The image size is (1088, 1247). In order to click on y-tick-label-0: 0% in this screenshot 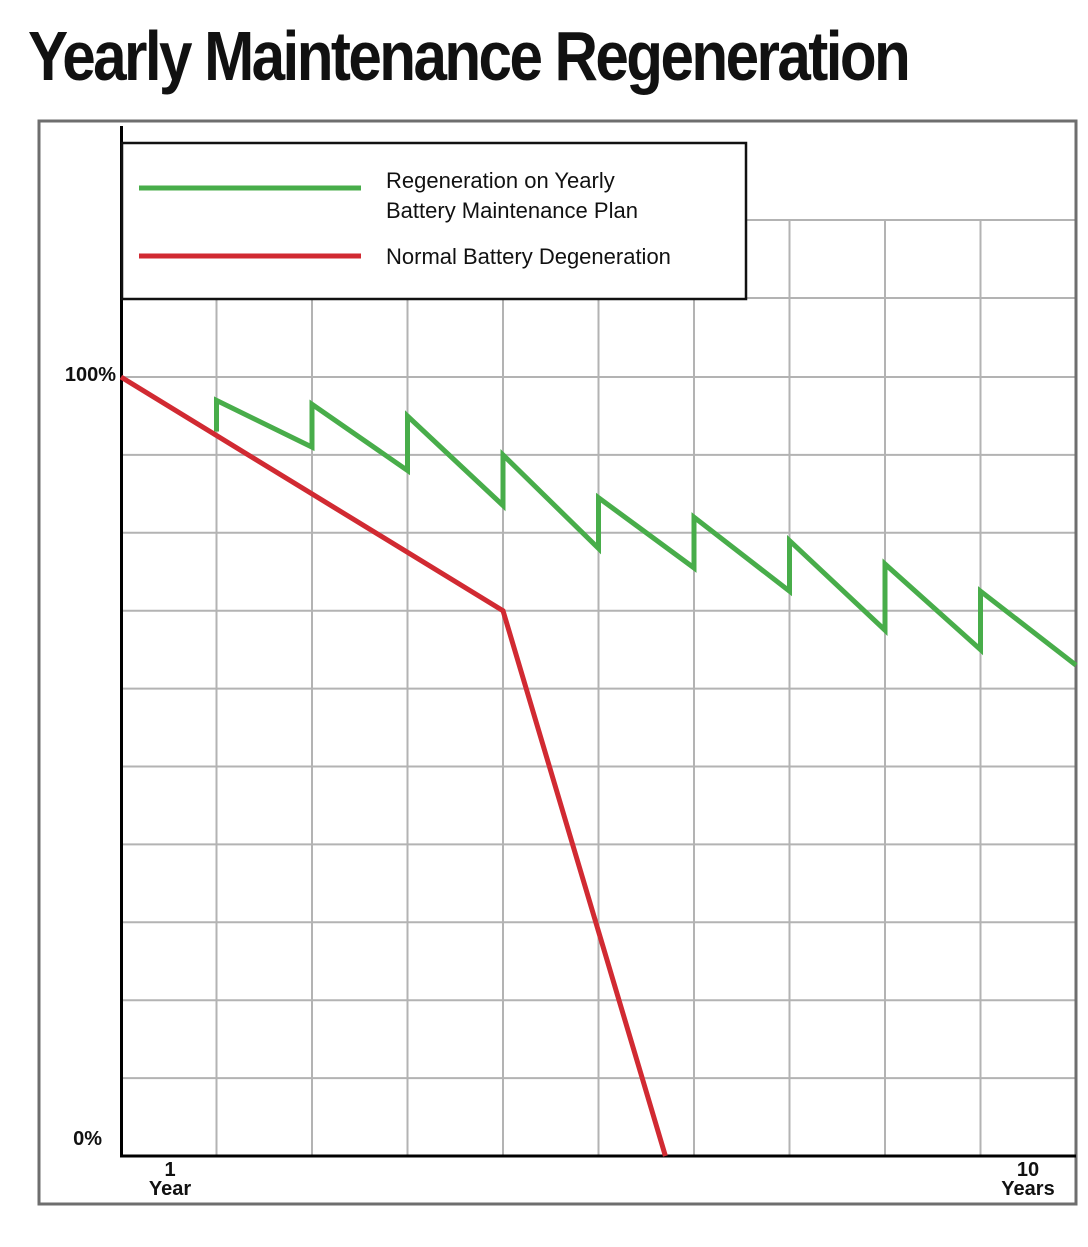, I will do `click(87, 1139)`.